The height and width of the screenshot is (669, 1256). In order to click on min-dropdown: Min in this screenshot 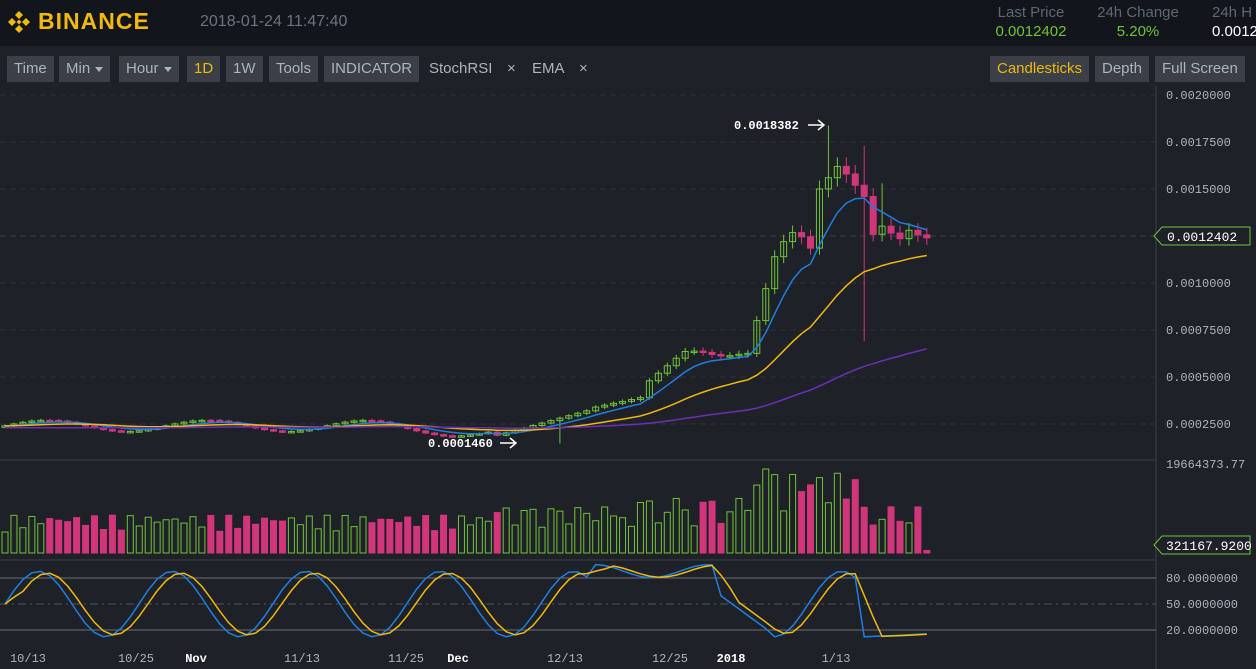, I will do `click(85, 69)`.